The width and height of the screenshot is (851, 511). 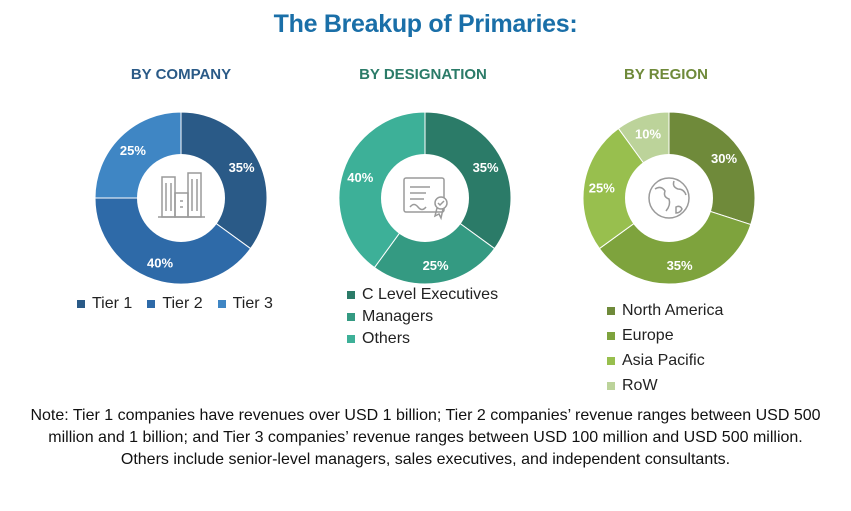 What do you see at coordinates (602, 187) in the screenshot?
I see `data-label-asia-pacific: 25%` at bounding box center [602, 187].